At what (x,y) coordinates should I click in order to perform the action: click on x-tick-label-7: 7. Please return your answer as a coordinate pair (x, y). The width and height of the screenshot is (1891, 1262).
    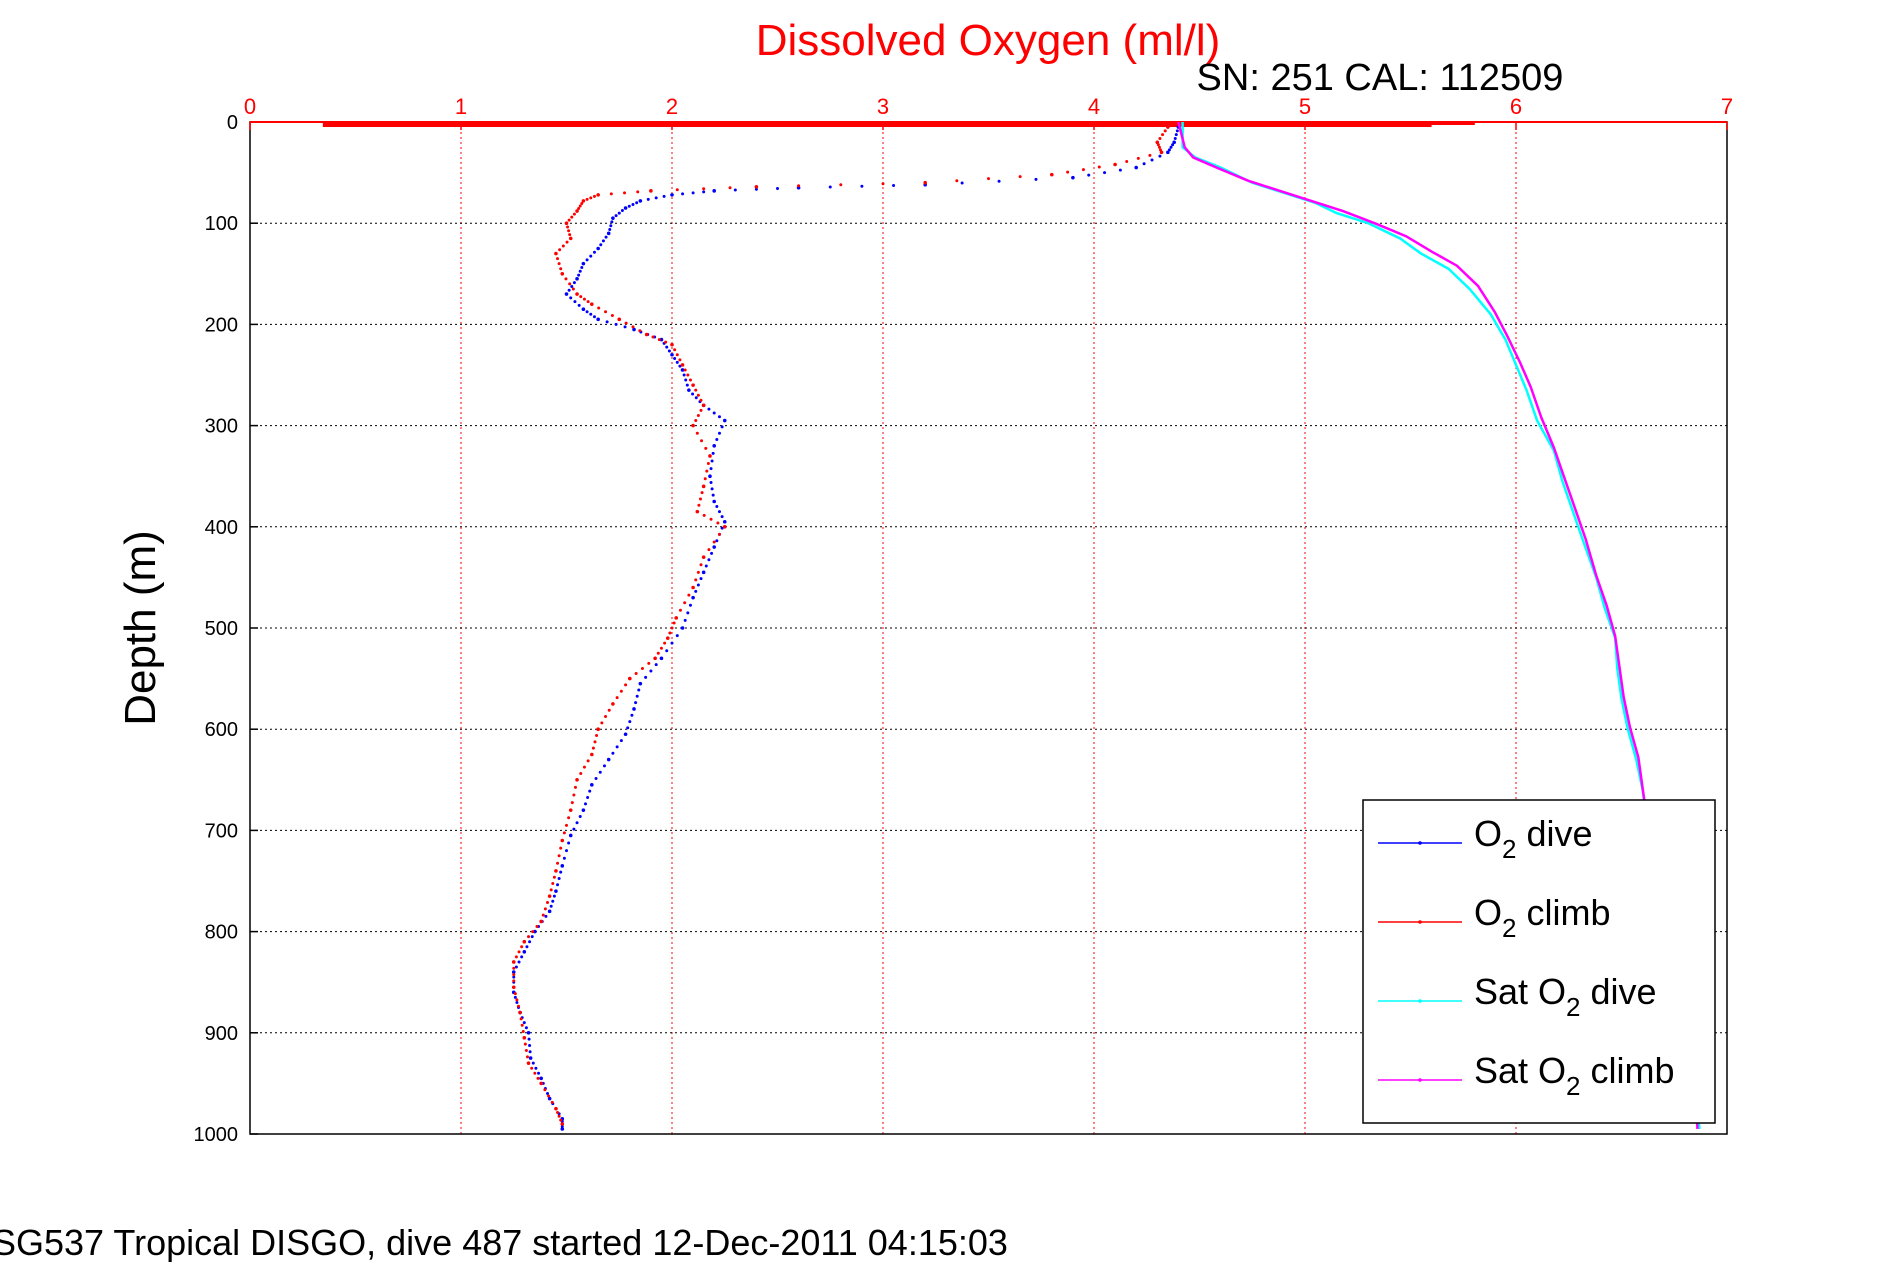
    Looking at the image, I should click on (1727, 106).